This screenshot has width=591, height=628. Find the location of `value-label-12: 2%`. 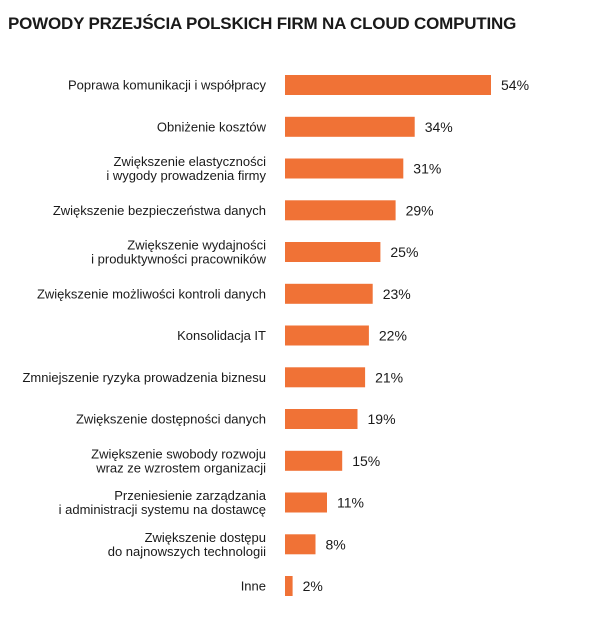

value-label-12: 2% is located at coordinates (313, 586).